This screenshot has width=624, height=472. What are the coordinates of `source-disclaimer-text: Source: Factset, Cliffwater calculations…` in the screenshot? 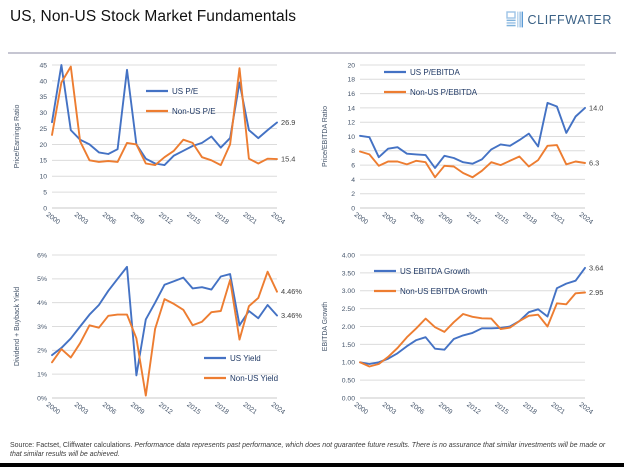 It's located at (312, 450).